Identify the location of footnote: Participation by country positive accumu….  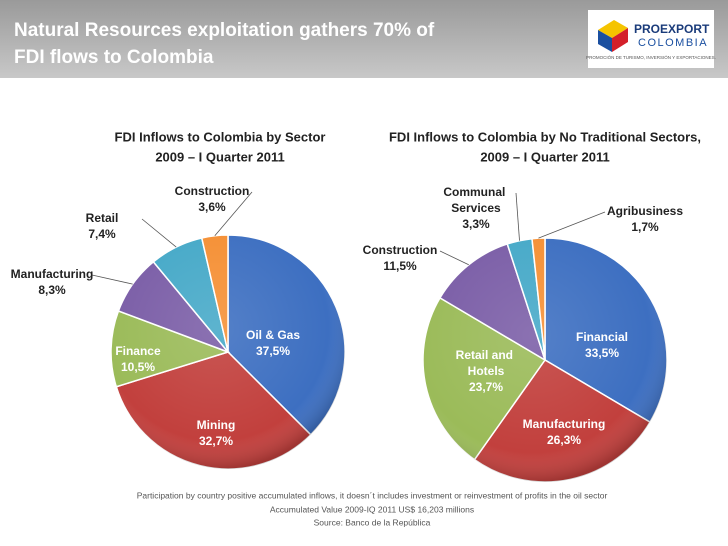
(372, 495).